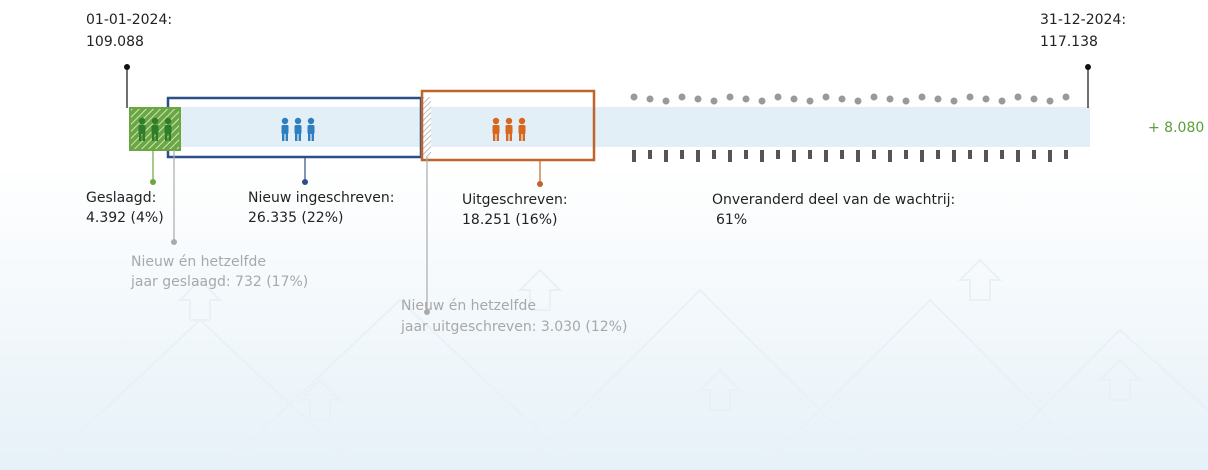 This screenshot has width=1208, height=470. What do you see at coordinates (426, 127) in the screenshot?
I see `overlap-hatch` at bounding box center [426, 127].